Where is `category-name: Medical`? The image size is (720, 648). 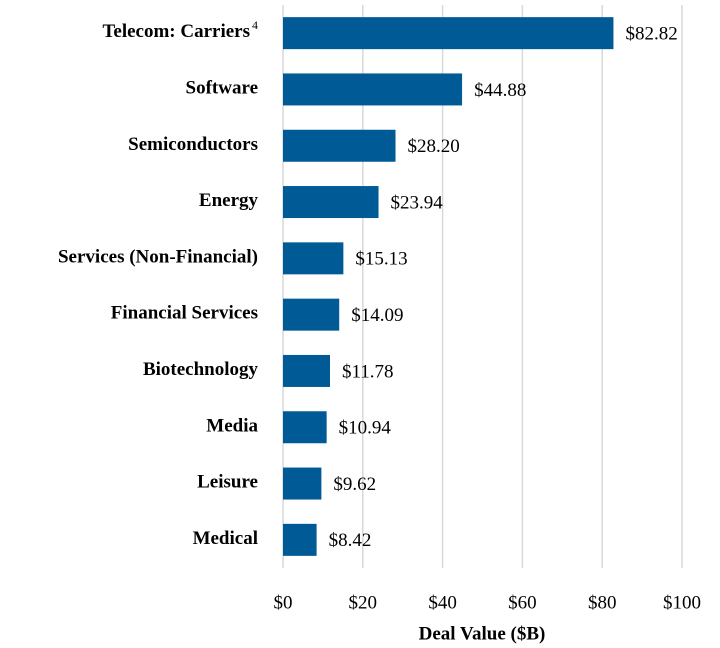
category-name: Medical is located at coordinates (225, 538).